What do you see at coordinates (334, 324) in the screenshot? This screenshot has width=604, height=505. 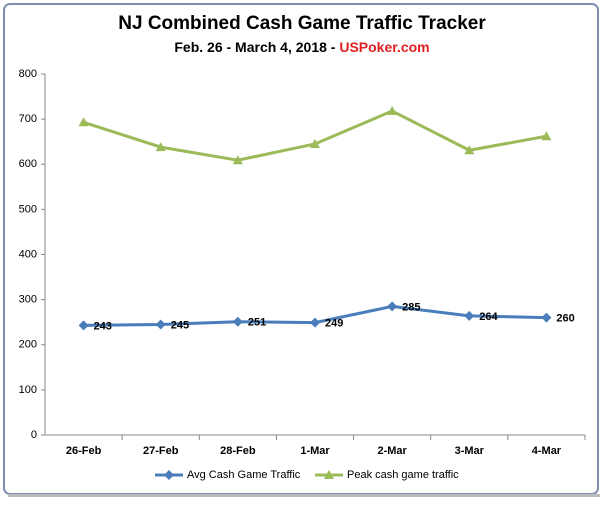 I see `data-label: 249` at bounding box center [334, 324].